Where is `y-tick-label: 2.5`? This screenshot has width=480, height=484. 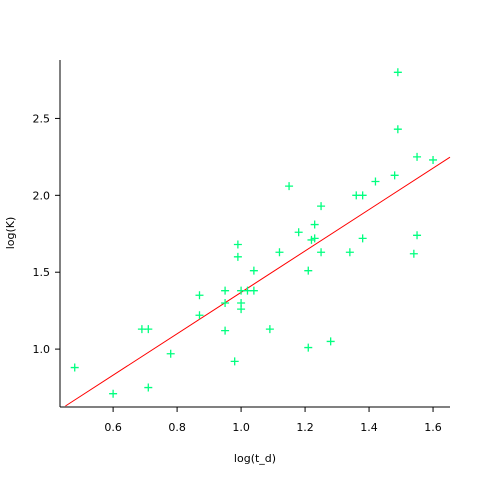 y-tick-label: 2.5 is located at coordinates (42, 118).